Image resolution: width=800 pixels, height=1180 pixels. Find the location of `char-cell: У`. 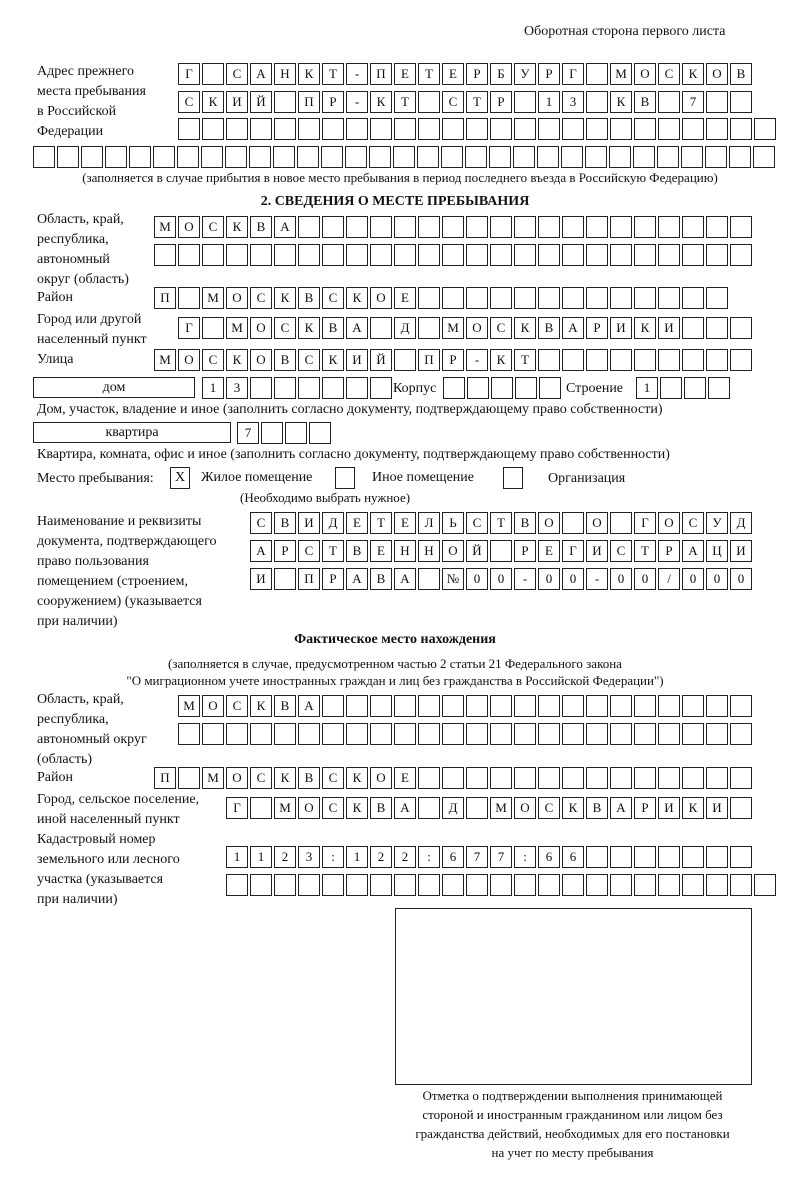

char-cell: У is located at coordinates (525, 74).